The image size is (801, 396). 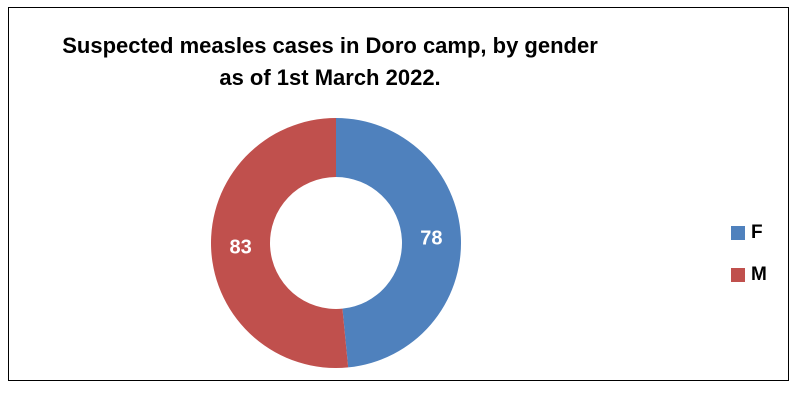 I want to click on data-label-m: 83, so click(x=240, y=248).